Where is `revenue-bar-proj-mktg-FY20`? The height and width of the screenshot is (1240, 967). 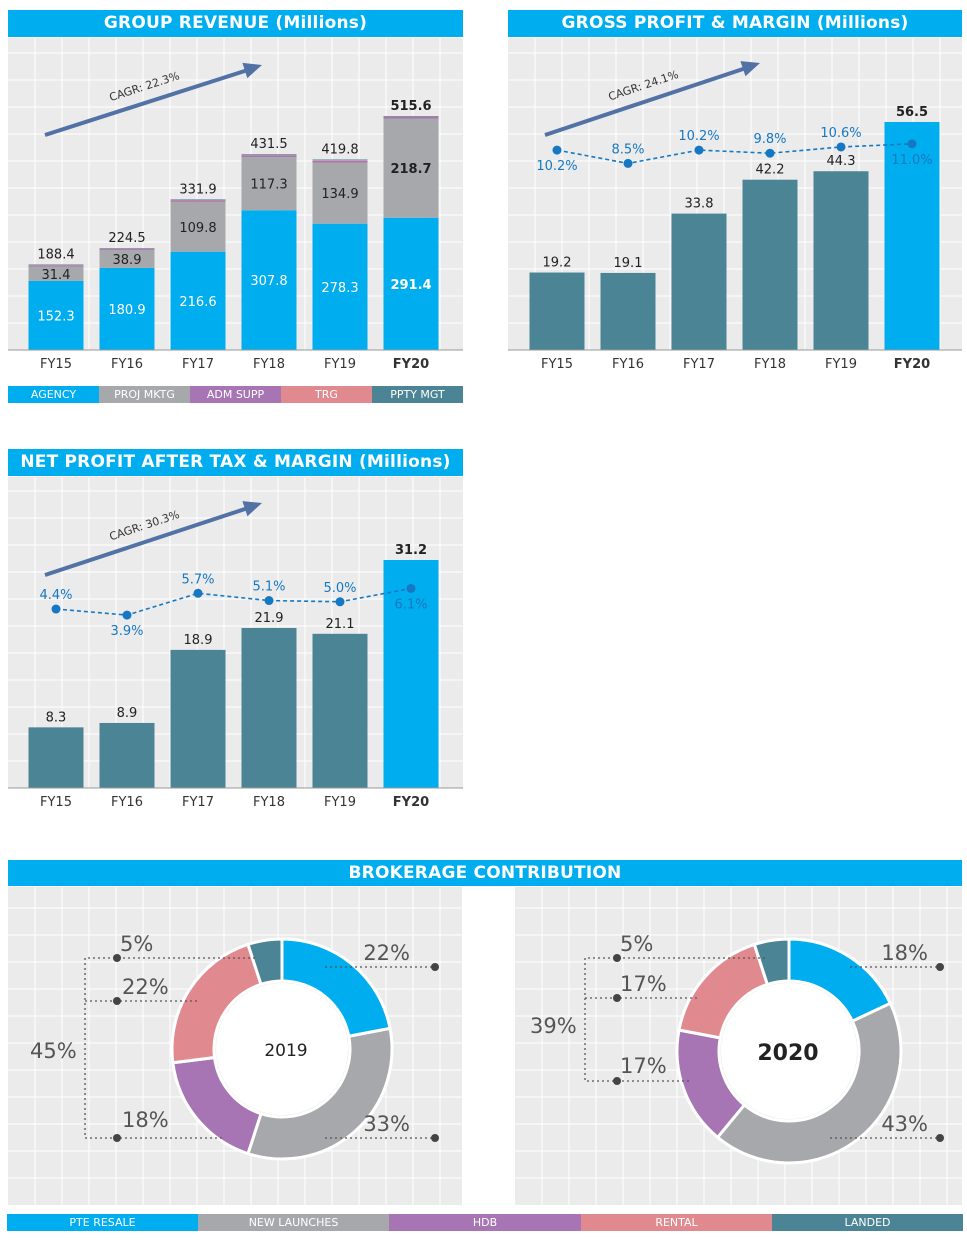
revenue-bar-proj-mktg-FY20 is located at coordinates (411, 168).